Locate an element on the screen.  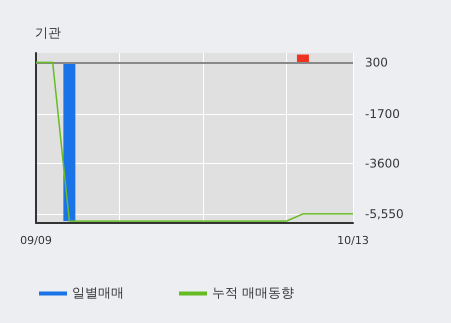
y-tick-label: -1700 is located at coordinates (382, 114).